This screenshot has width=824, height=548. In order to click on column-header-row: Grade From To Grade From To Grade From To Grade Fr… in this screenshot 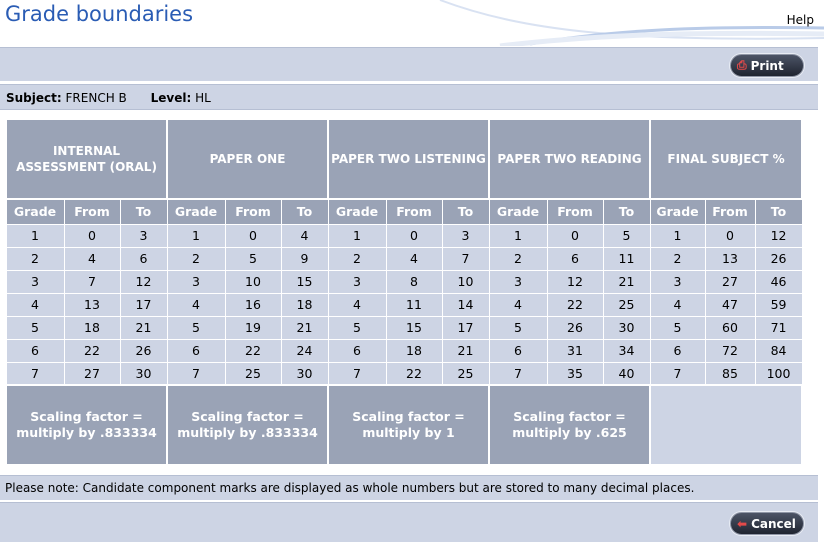, I will do `click(404, 211)`.